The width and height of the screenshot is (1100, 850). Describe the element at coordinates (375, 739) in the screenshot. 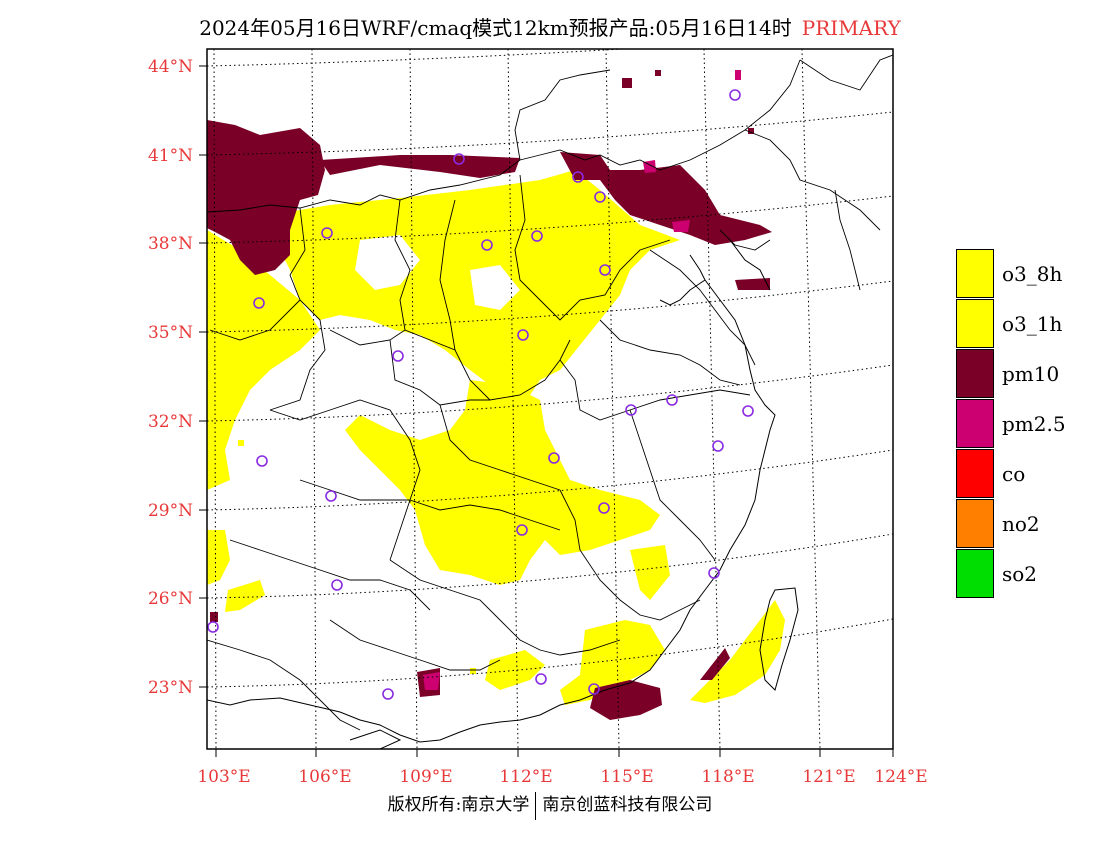

I see `hainan-outline` at that location.